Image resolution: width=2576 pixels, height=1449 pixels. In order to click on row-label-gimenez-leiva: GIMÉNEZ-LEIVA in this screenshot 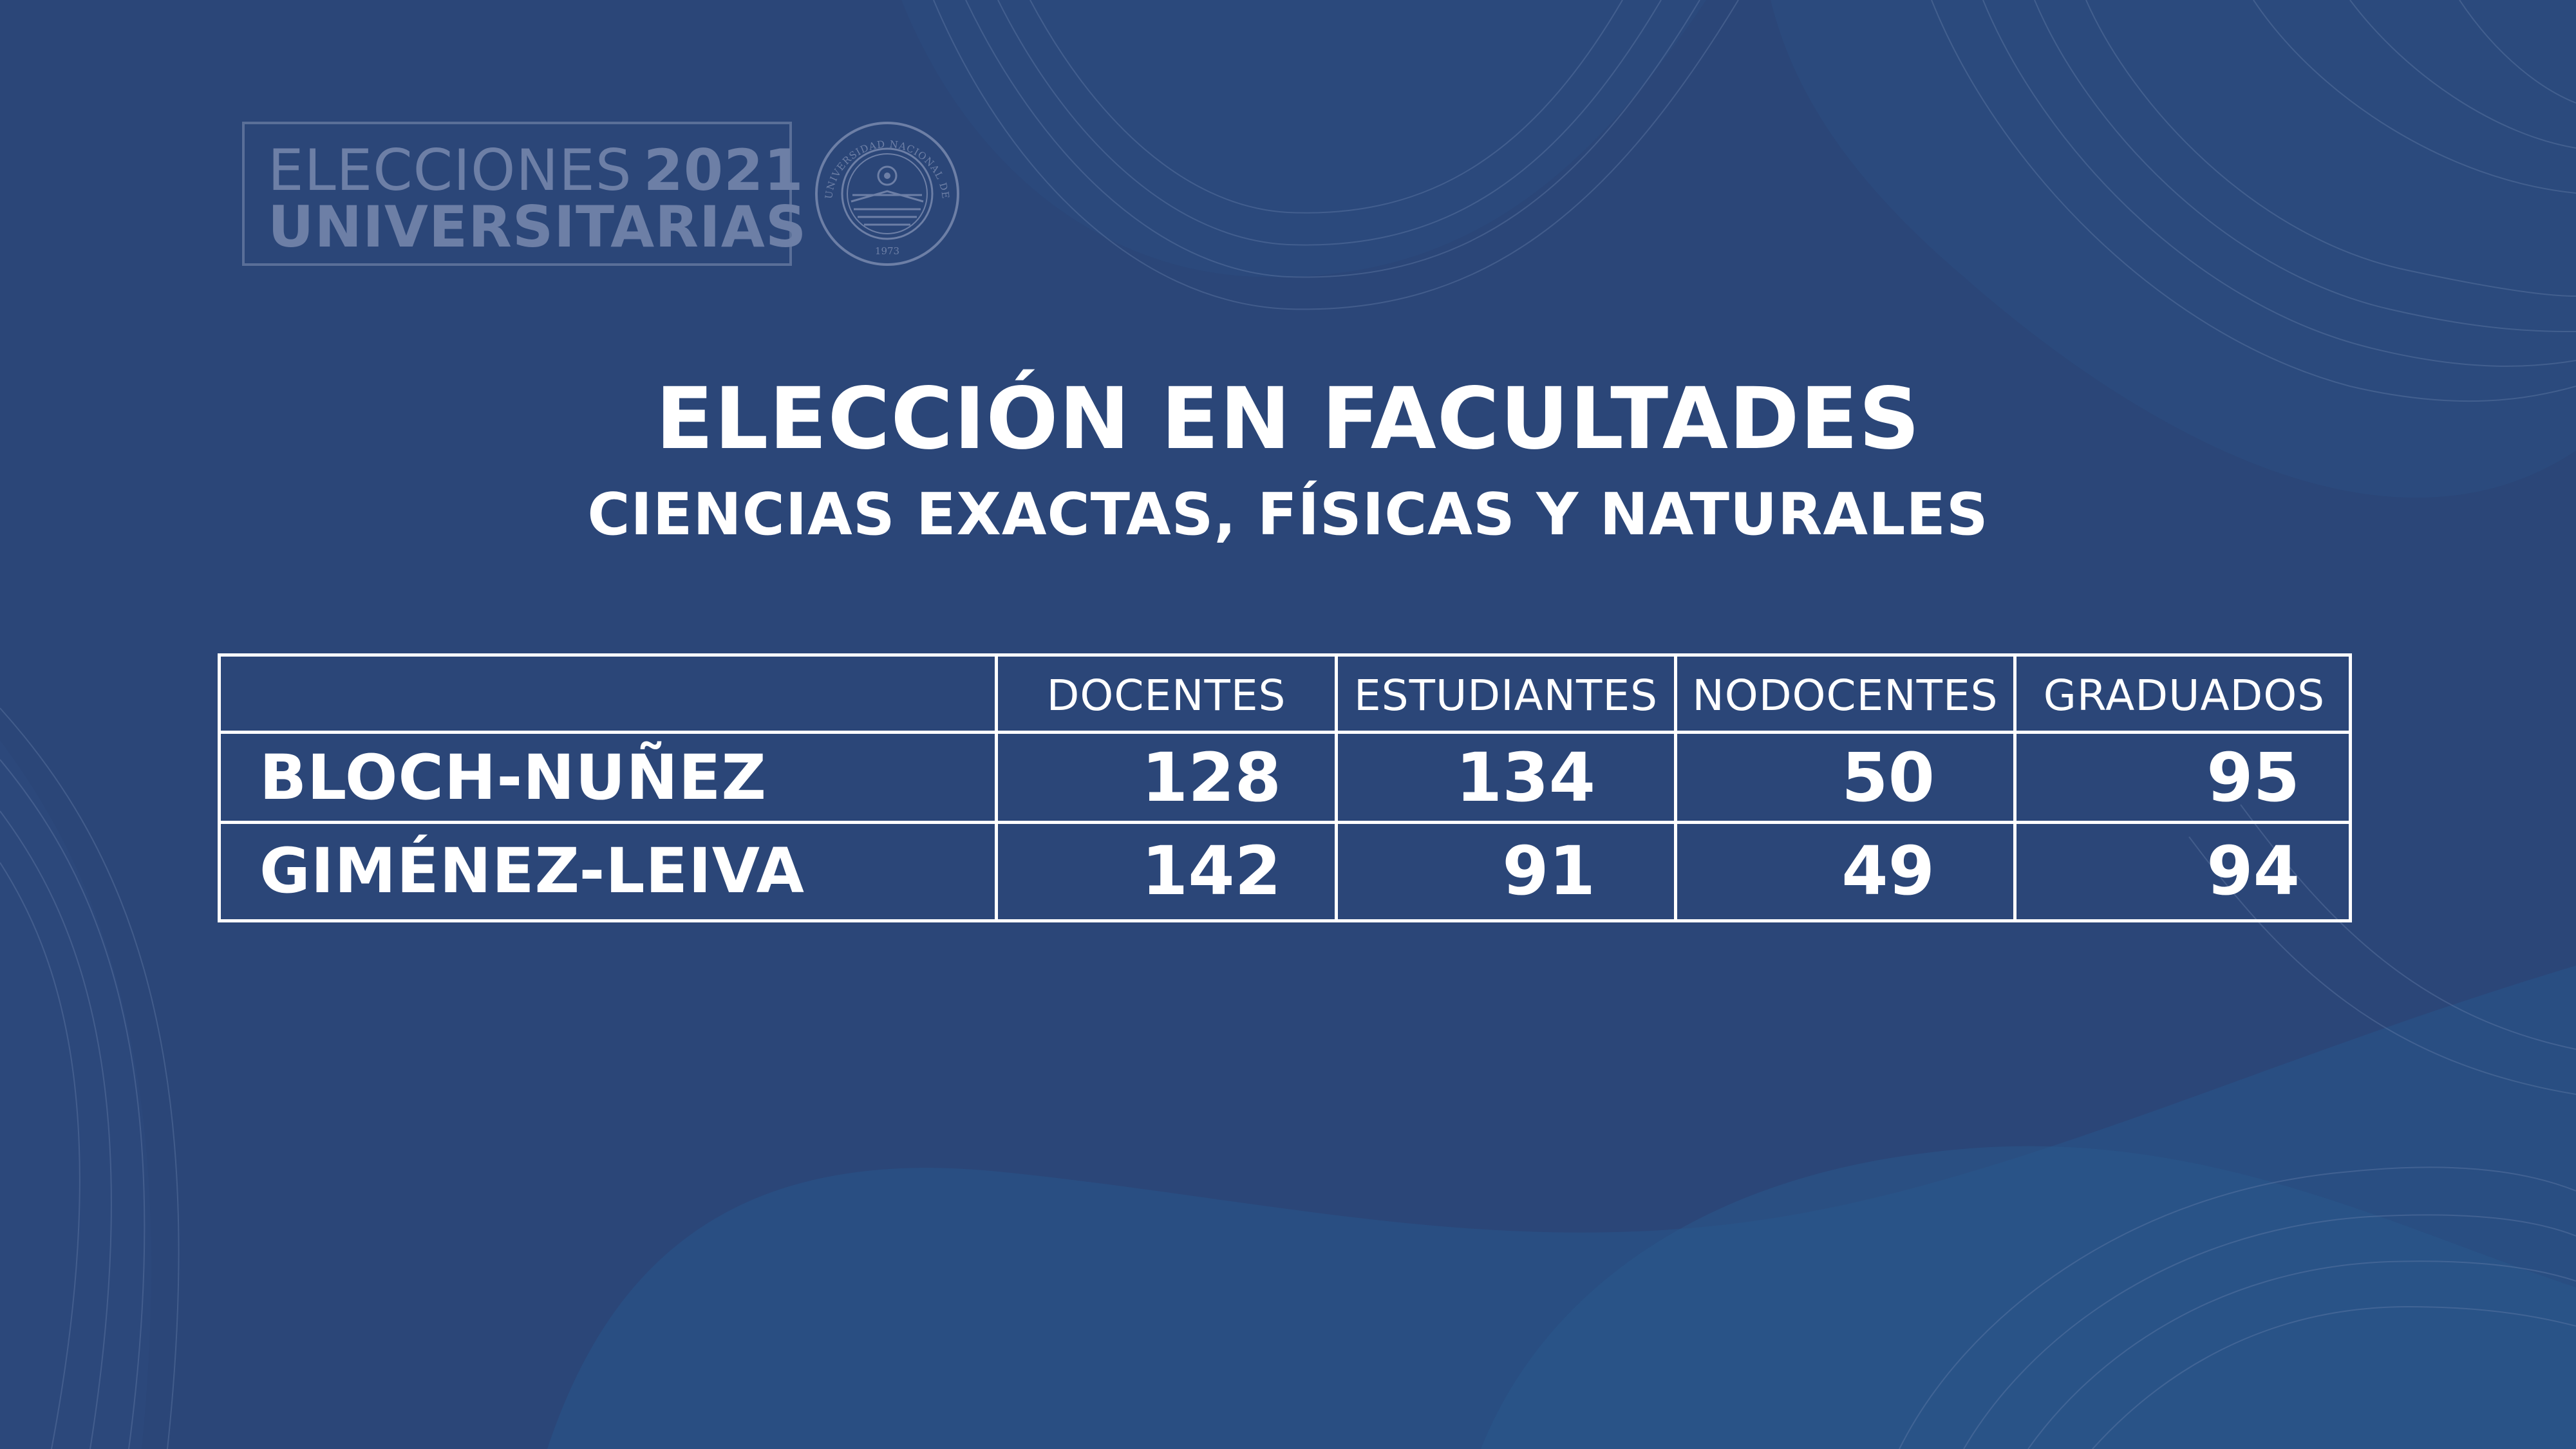, I will do `click(532, 870)`.